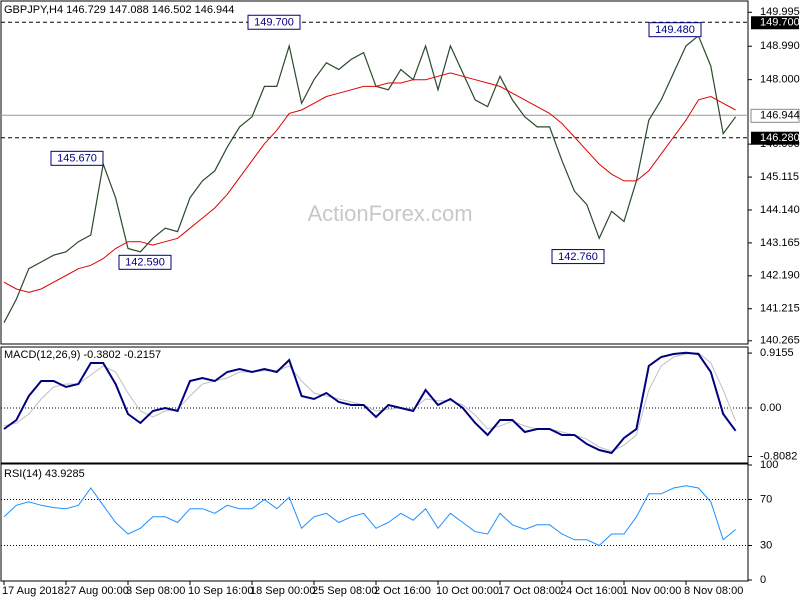 Image resolution: width=800 pixels, height=600 pixels. Describe the element at coordinates (369, 516) in the screenshot. I see `series-line` at that location.